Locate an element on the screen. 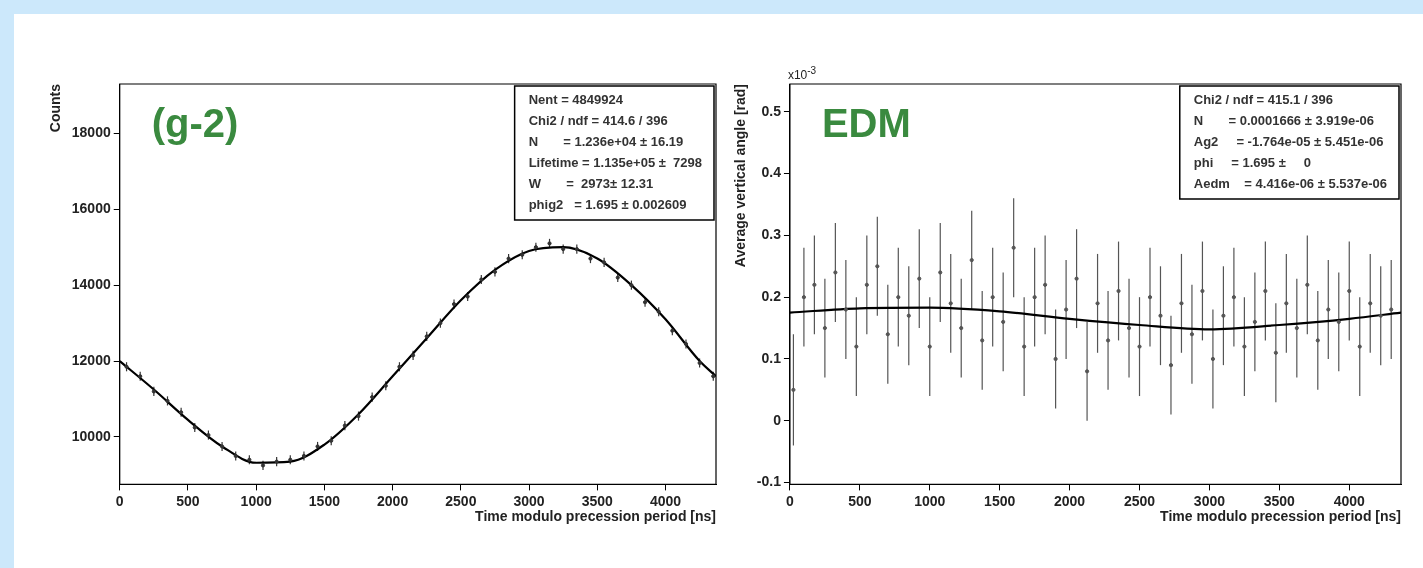  y-tick-label: 0.2 is located at coordinates (771, 296).